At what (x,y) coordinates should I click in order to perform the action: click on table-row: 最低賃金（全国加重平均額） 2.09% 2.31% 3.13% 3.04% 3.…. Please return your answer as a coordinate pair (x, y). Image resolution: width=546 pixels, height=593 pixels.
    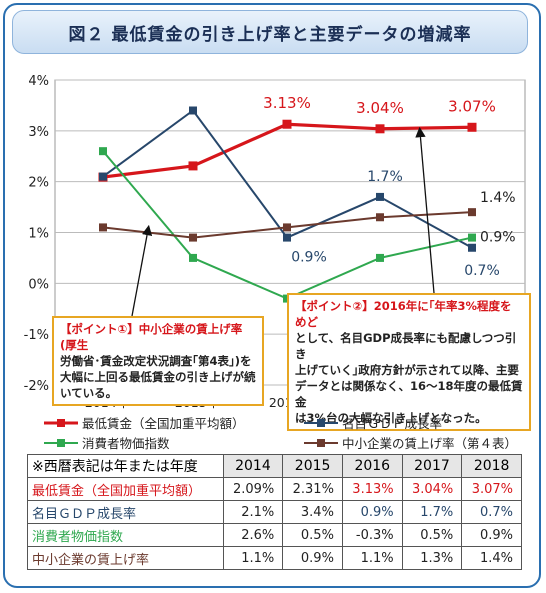
    Looking at the image, I should click on (274, 489).